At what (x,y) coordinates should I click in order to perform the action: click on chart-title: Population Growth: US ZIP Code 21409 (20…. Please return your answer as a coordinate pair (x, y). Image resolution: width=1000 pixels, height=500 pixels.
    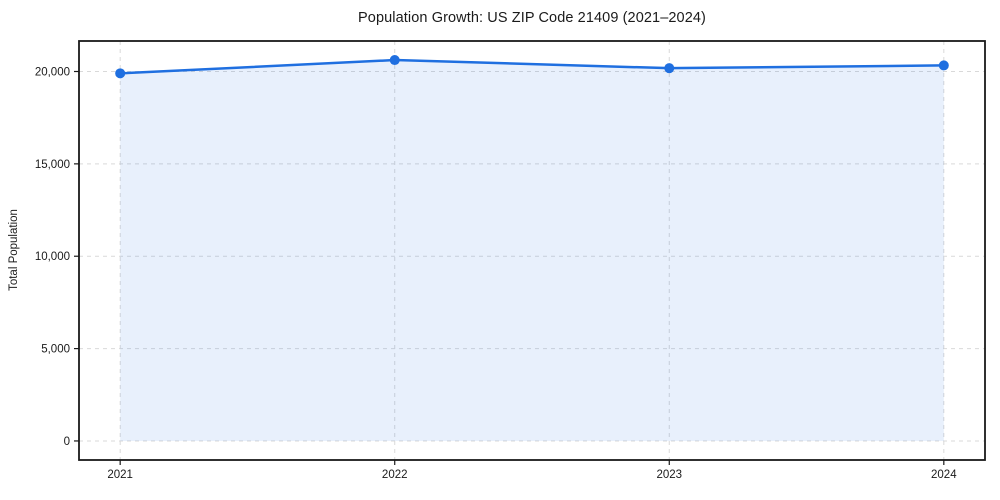
    Looking at the image, I should click on (532, 18).